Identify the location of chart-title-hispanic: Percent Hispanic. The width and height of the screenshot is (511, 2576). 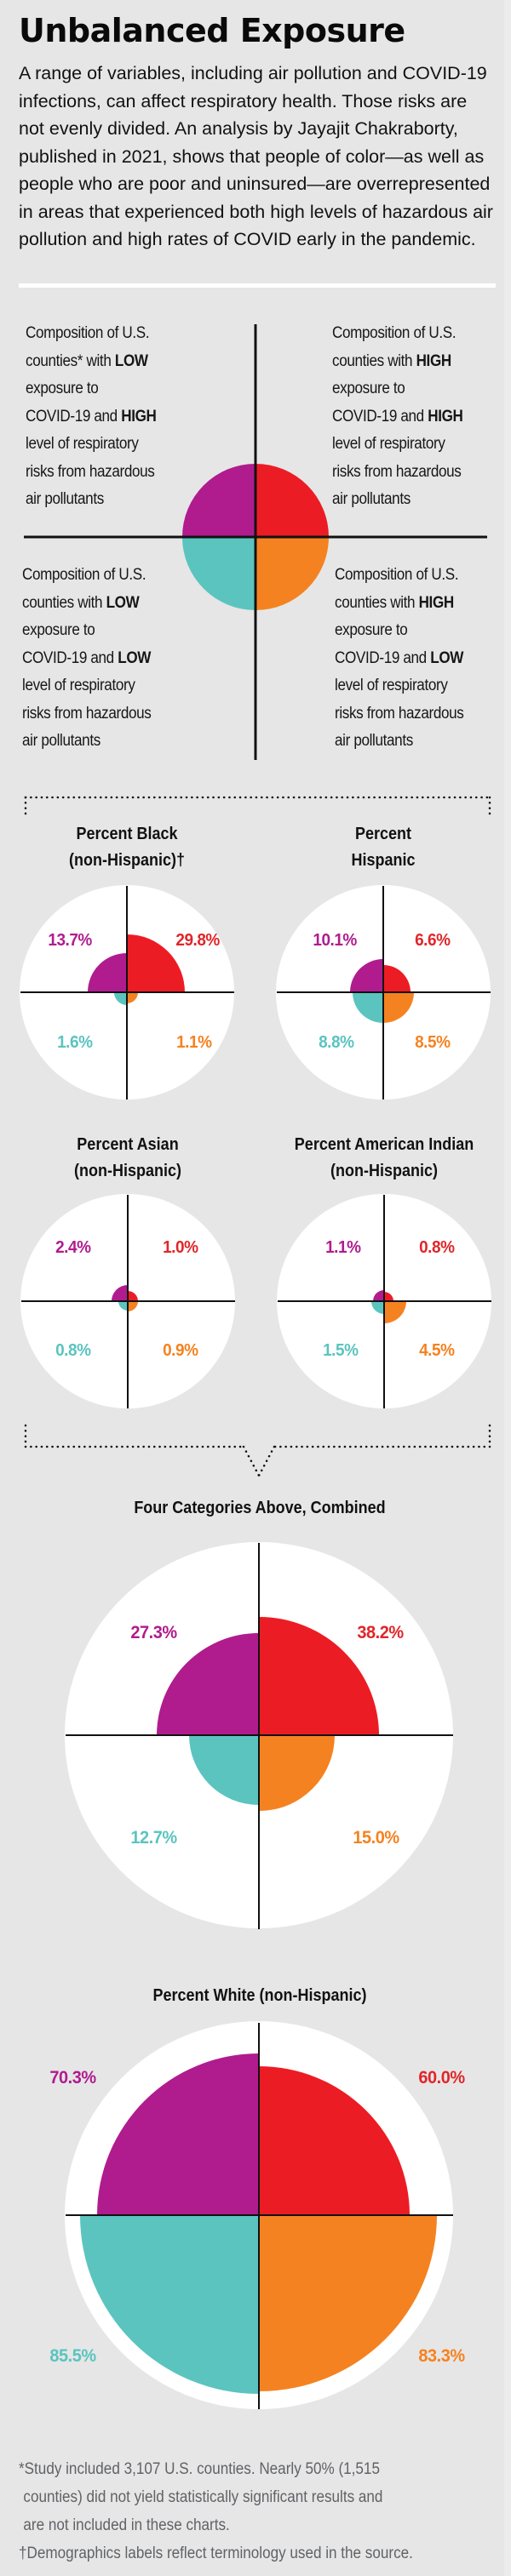
(383, 847).